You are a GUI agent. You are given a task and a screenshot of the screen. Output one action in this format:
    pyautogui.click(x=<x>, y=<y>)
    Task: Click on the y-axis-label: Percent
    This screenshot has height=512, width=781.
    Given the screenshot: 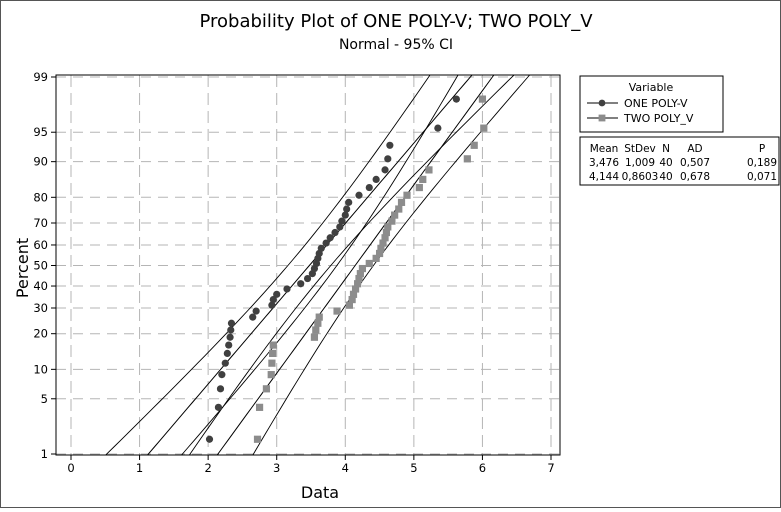 What is the action you would take?
    pyautogui.click(x=22, y=268)
    